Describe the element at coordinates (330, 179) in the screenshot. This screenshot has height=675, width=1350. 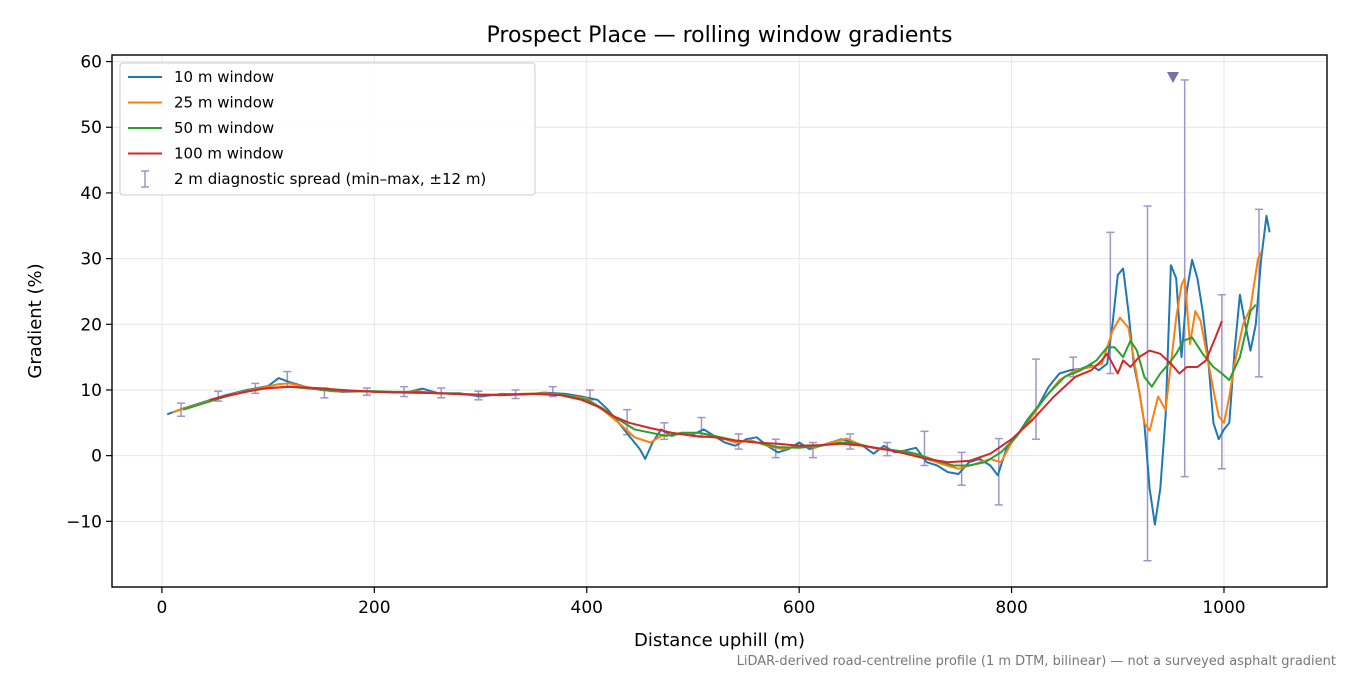
I see `legend-label: 2 m diagnostic spread (min–max, ±12 m)` at that location.